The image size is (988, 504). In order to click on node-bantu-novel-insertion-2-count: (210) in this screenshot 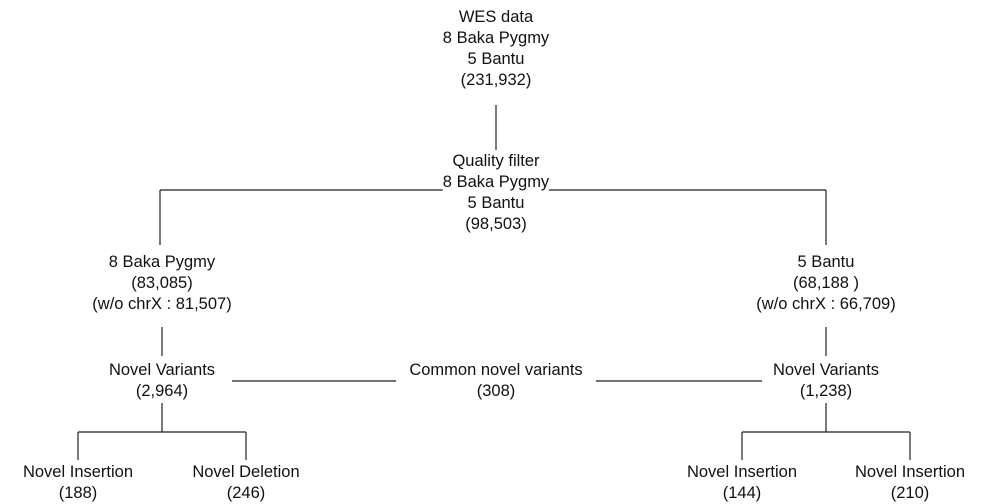, I will do `click(910, 493)`.